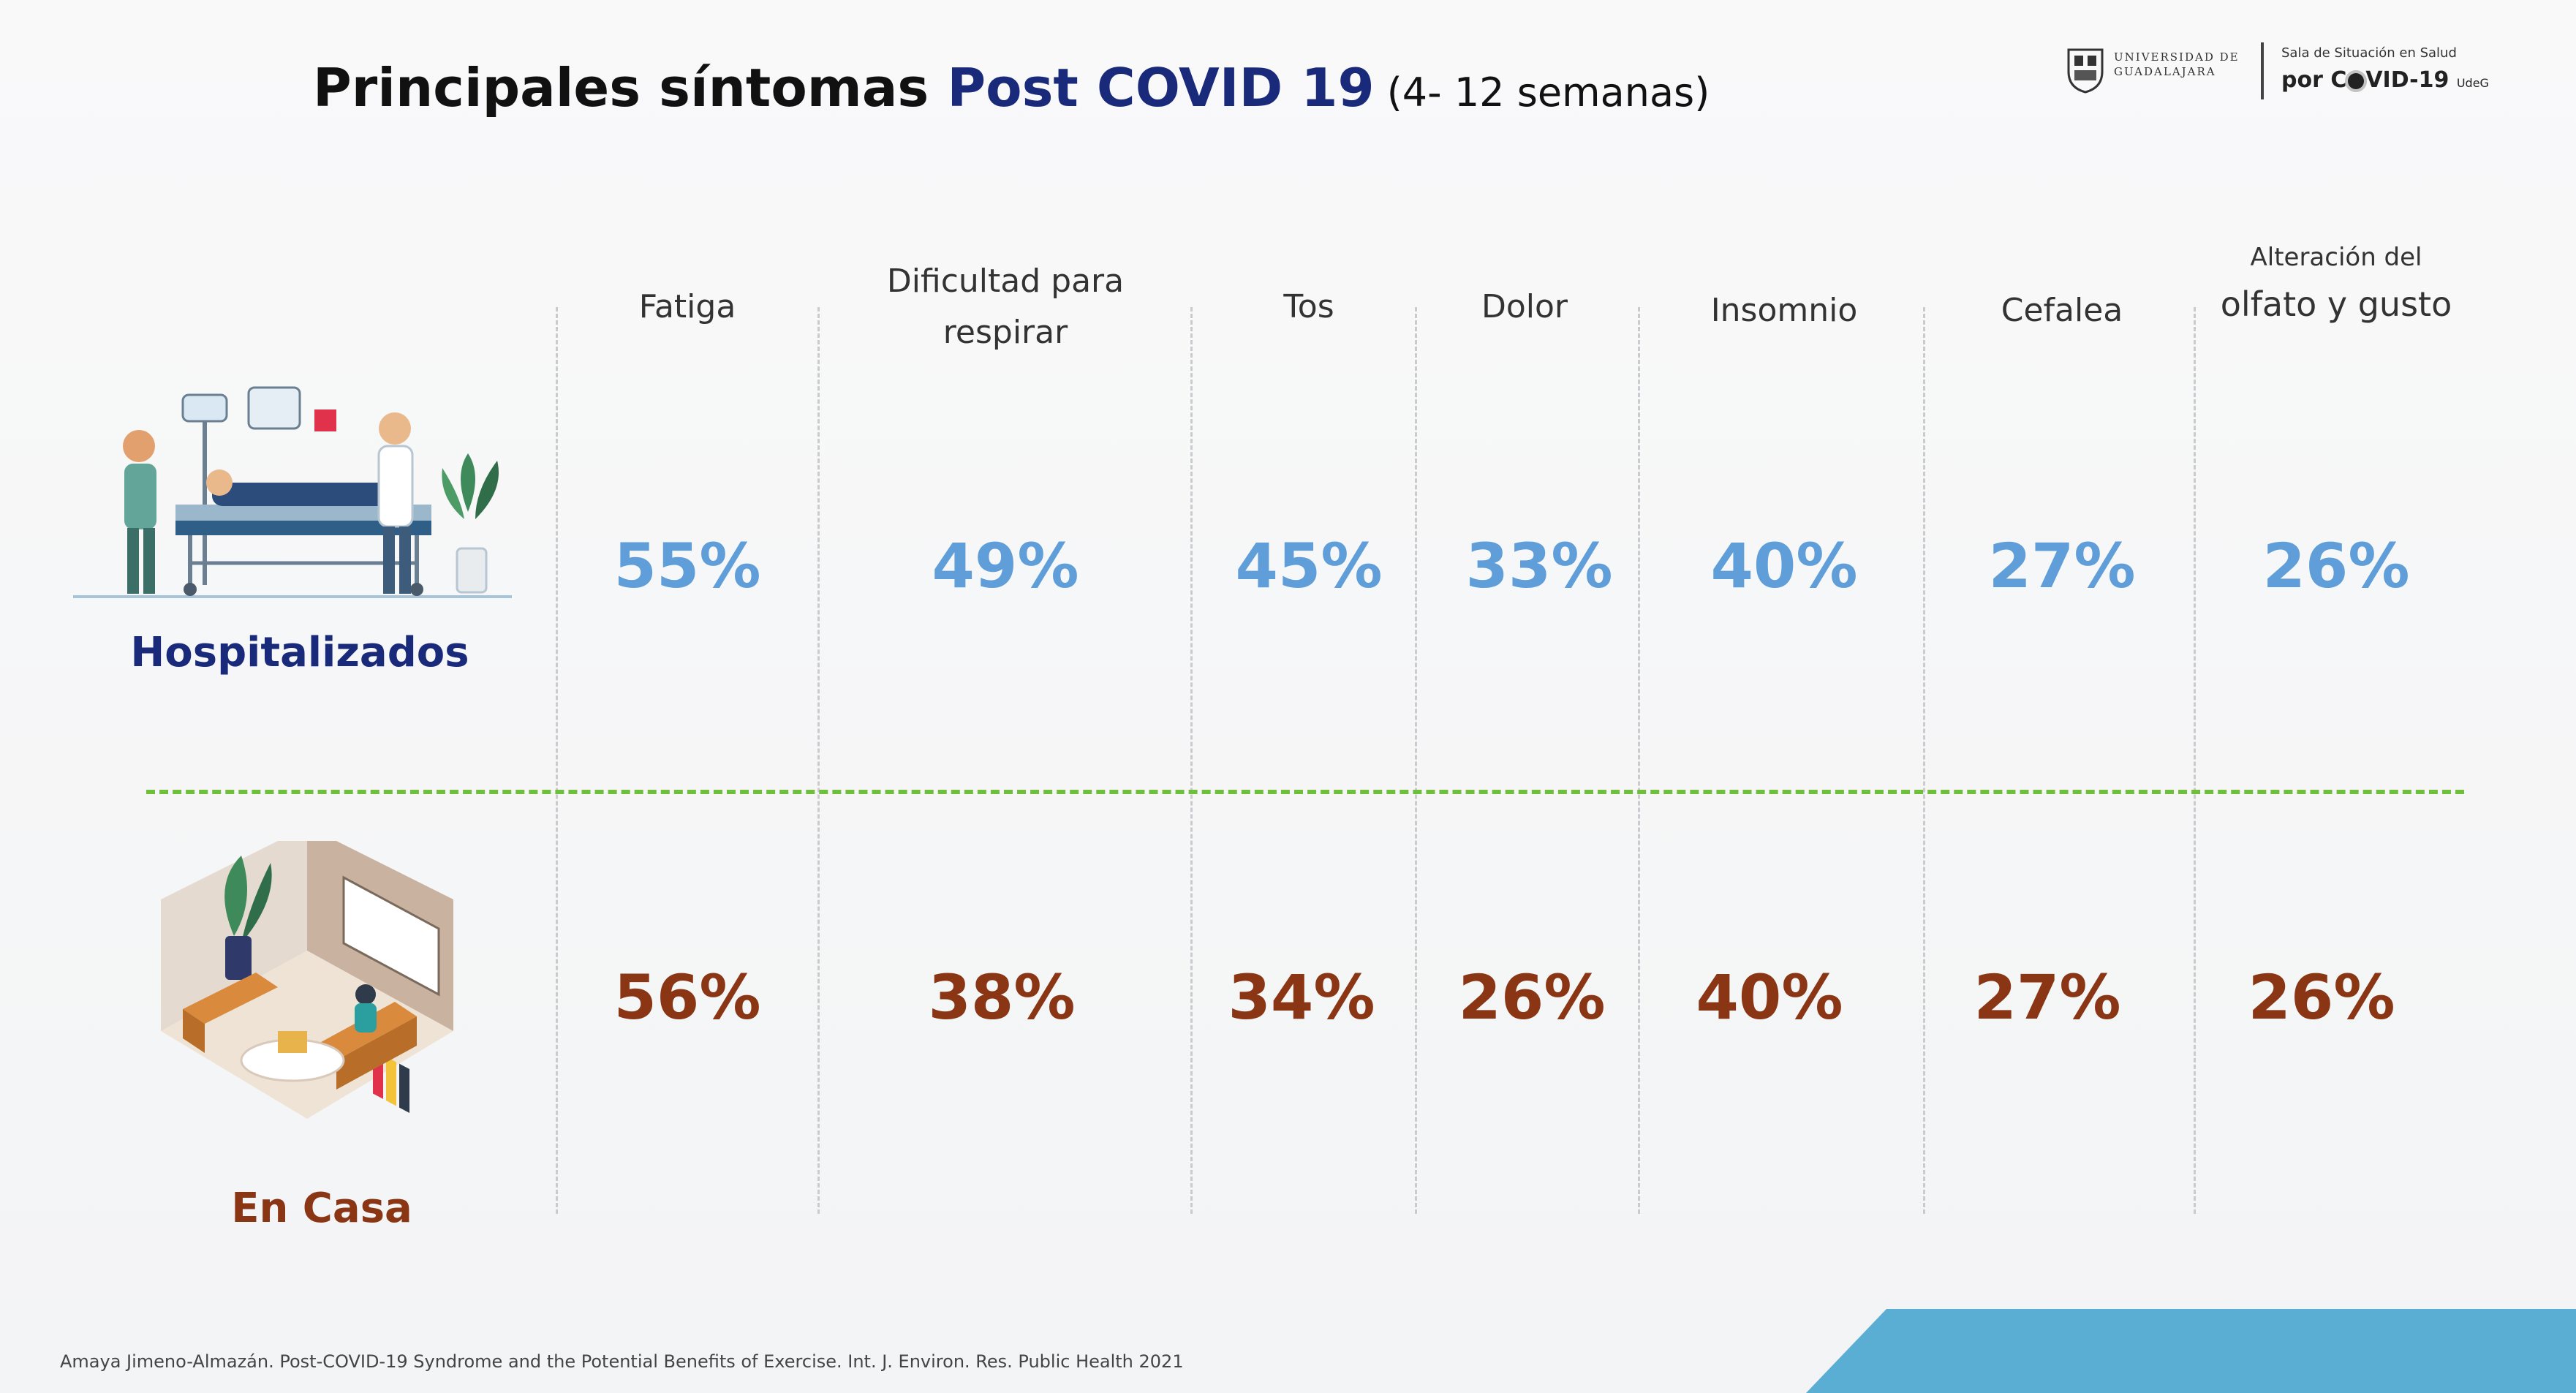 The width and height of the screenshot is (2576, 1393). Describe the element at coordinates (630, 88) in the screenshot. I see `title-part-main: Principales síntomas` at that location.